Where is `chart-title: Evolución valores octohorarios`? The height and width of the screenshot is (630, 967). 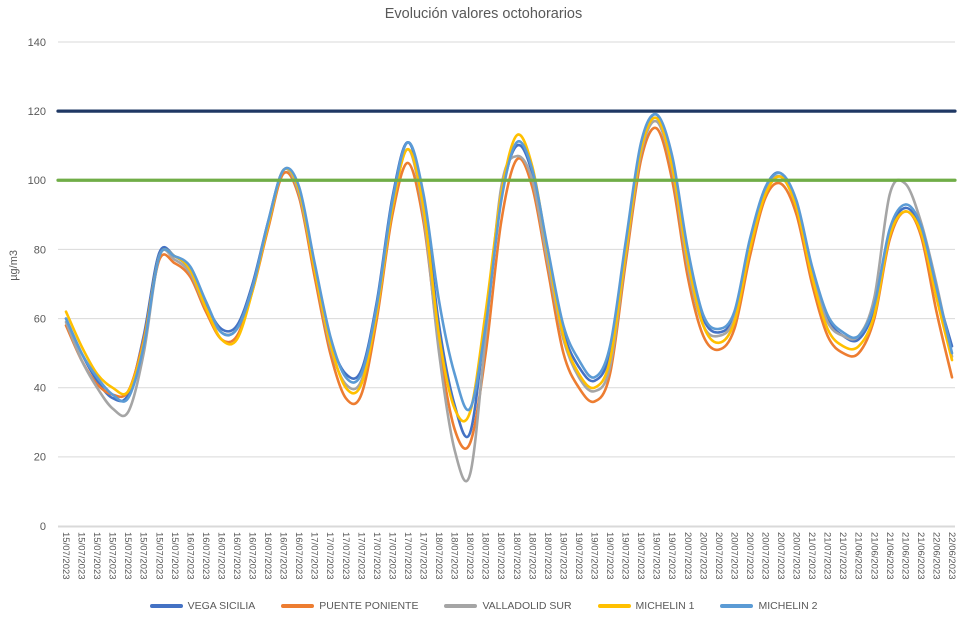 chart-title: Evolución valores octohorarios is located at coordinates (483, 14).